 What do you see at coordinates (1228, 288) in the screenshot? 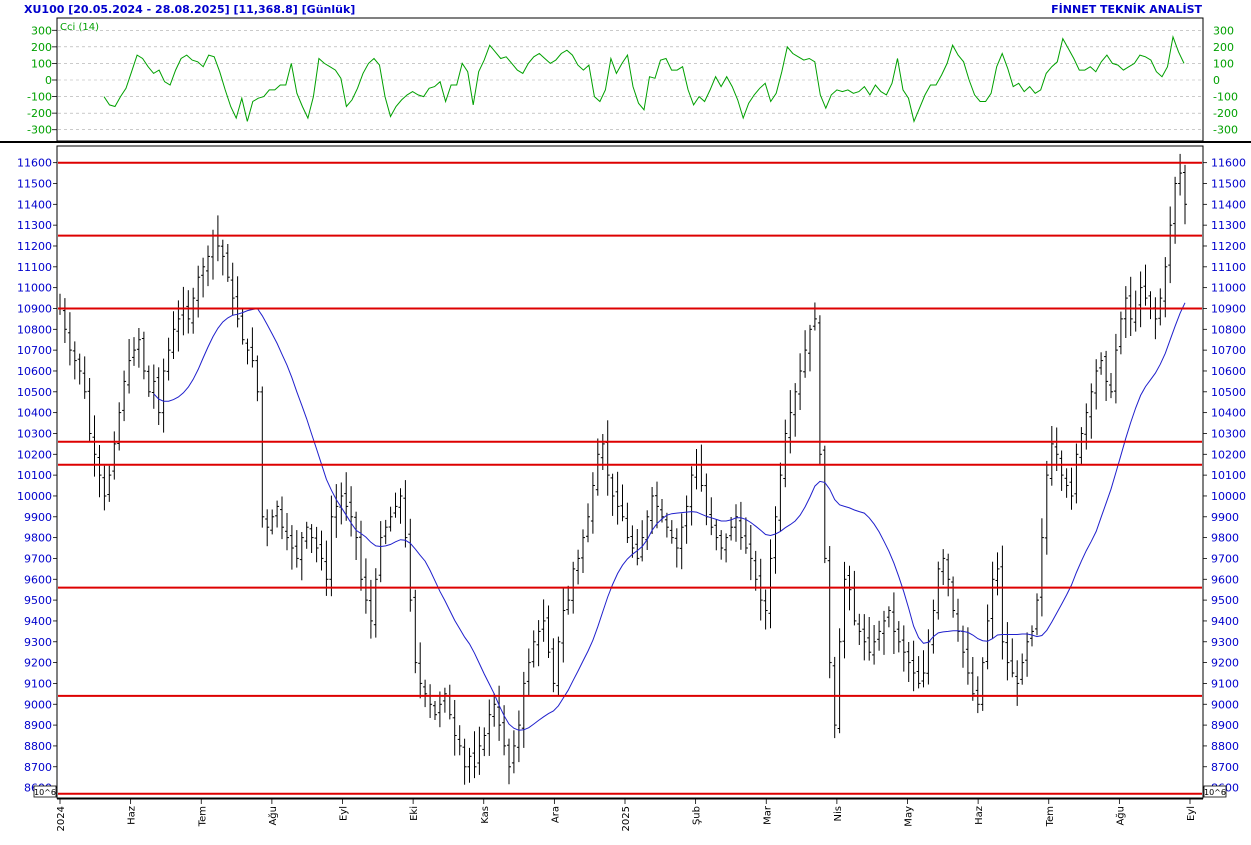
I see `price-tick-label-right: 11000` at bounding box center [1228, 288].